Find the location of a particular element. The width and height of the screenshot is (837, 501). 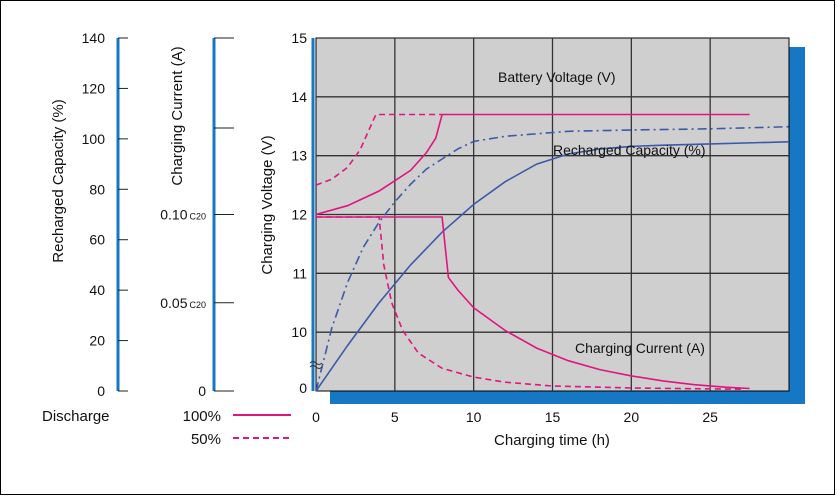

x-tick-label-4: 20 is located at coordinates (632, 417).